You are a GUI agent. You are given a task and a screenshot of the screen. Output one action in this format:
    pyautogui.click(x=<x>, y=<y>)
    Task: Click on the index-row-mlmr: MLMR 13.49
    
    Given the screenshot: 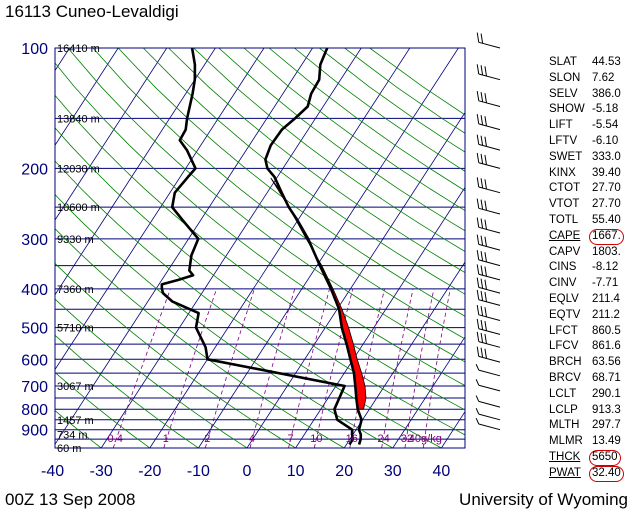 What is the action you would take?
    pyautogui.click(x=586, y=442)
    